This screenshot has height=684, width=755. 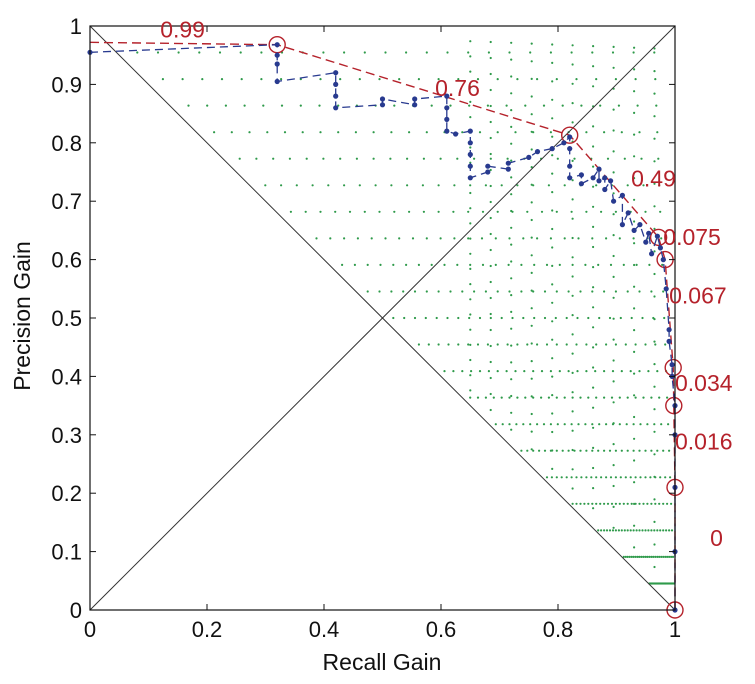 What do you see at coordinates (324, 629) in the screenshot?
I see `x-tick-label: 0.4` at bounding box center [324, 629].